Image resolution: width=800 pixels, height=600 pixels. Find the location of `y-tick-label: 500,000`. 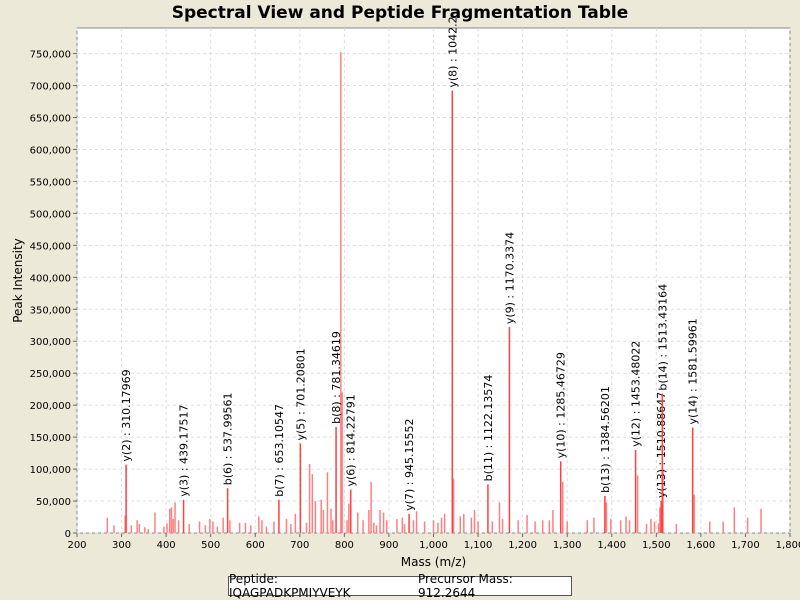

y-tick-label: 500,000 is located at coordinates (50, 214).